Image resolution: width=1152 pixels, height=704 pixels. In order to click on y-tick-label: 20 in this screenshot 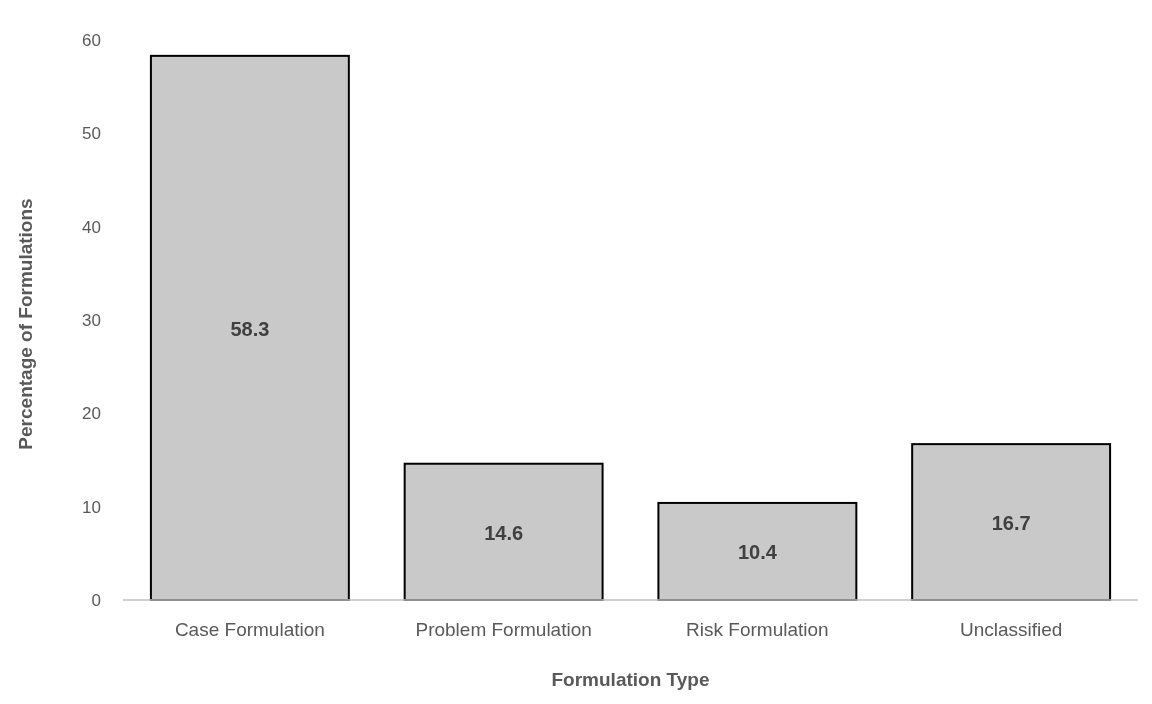, I will do `click(91, 414)`.